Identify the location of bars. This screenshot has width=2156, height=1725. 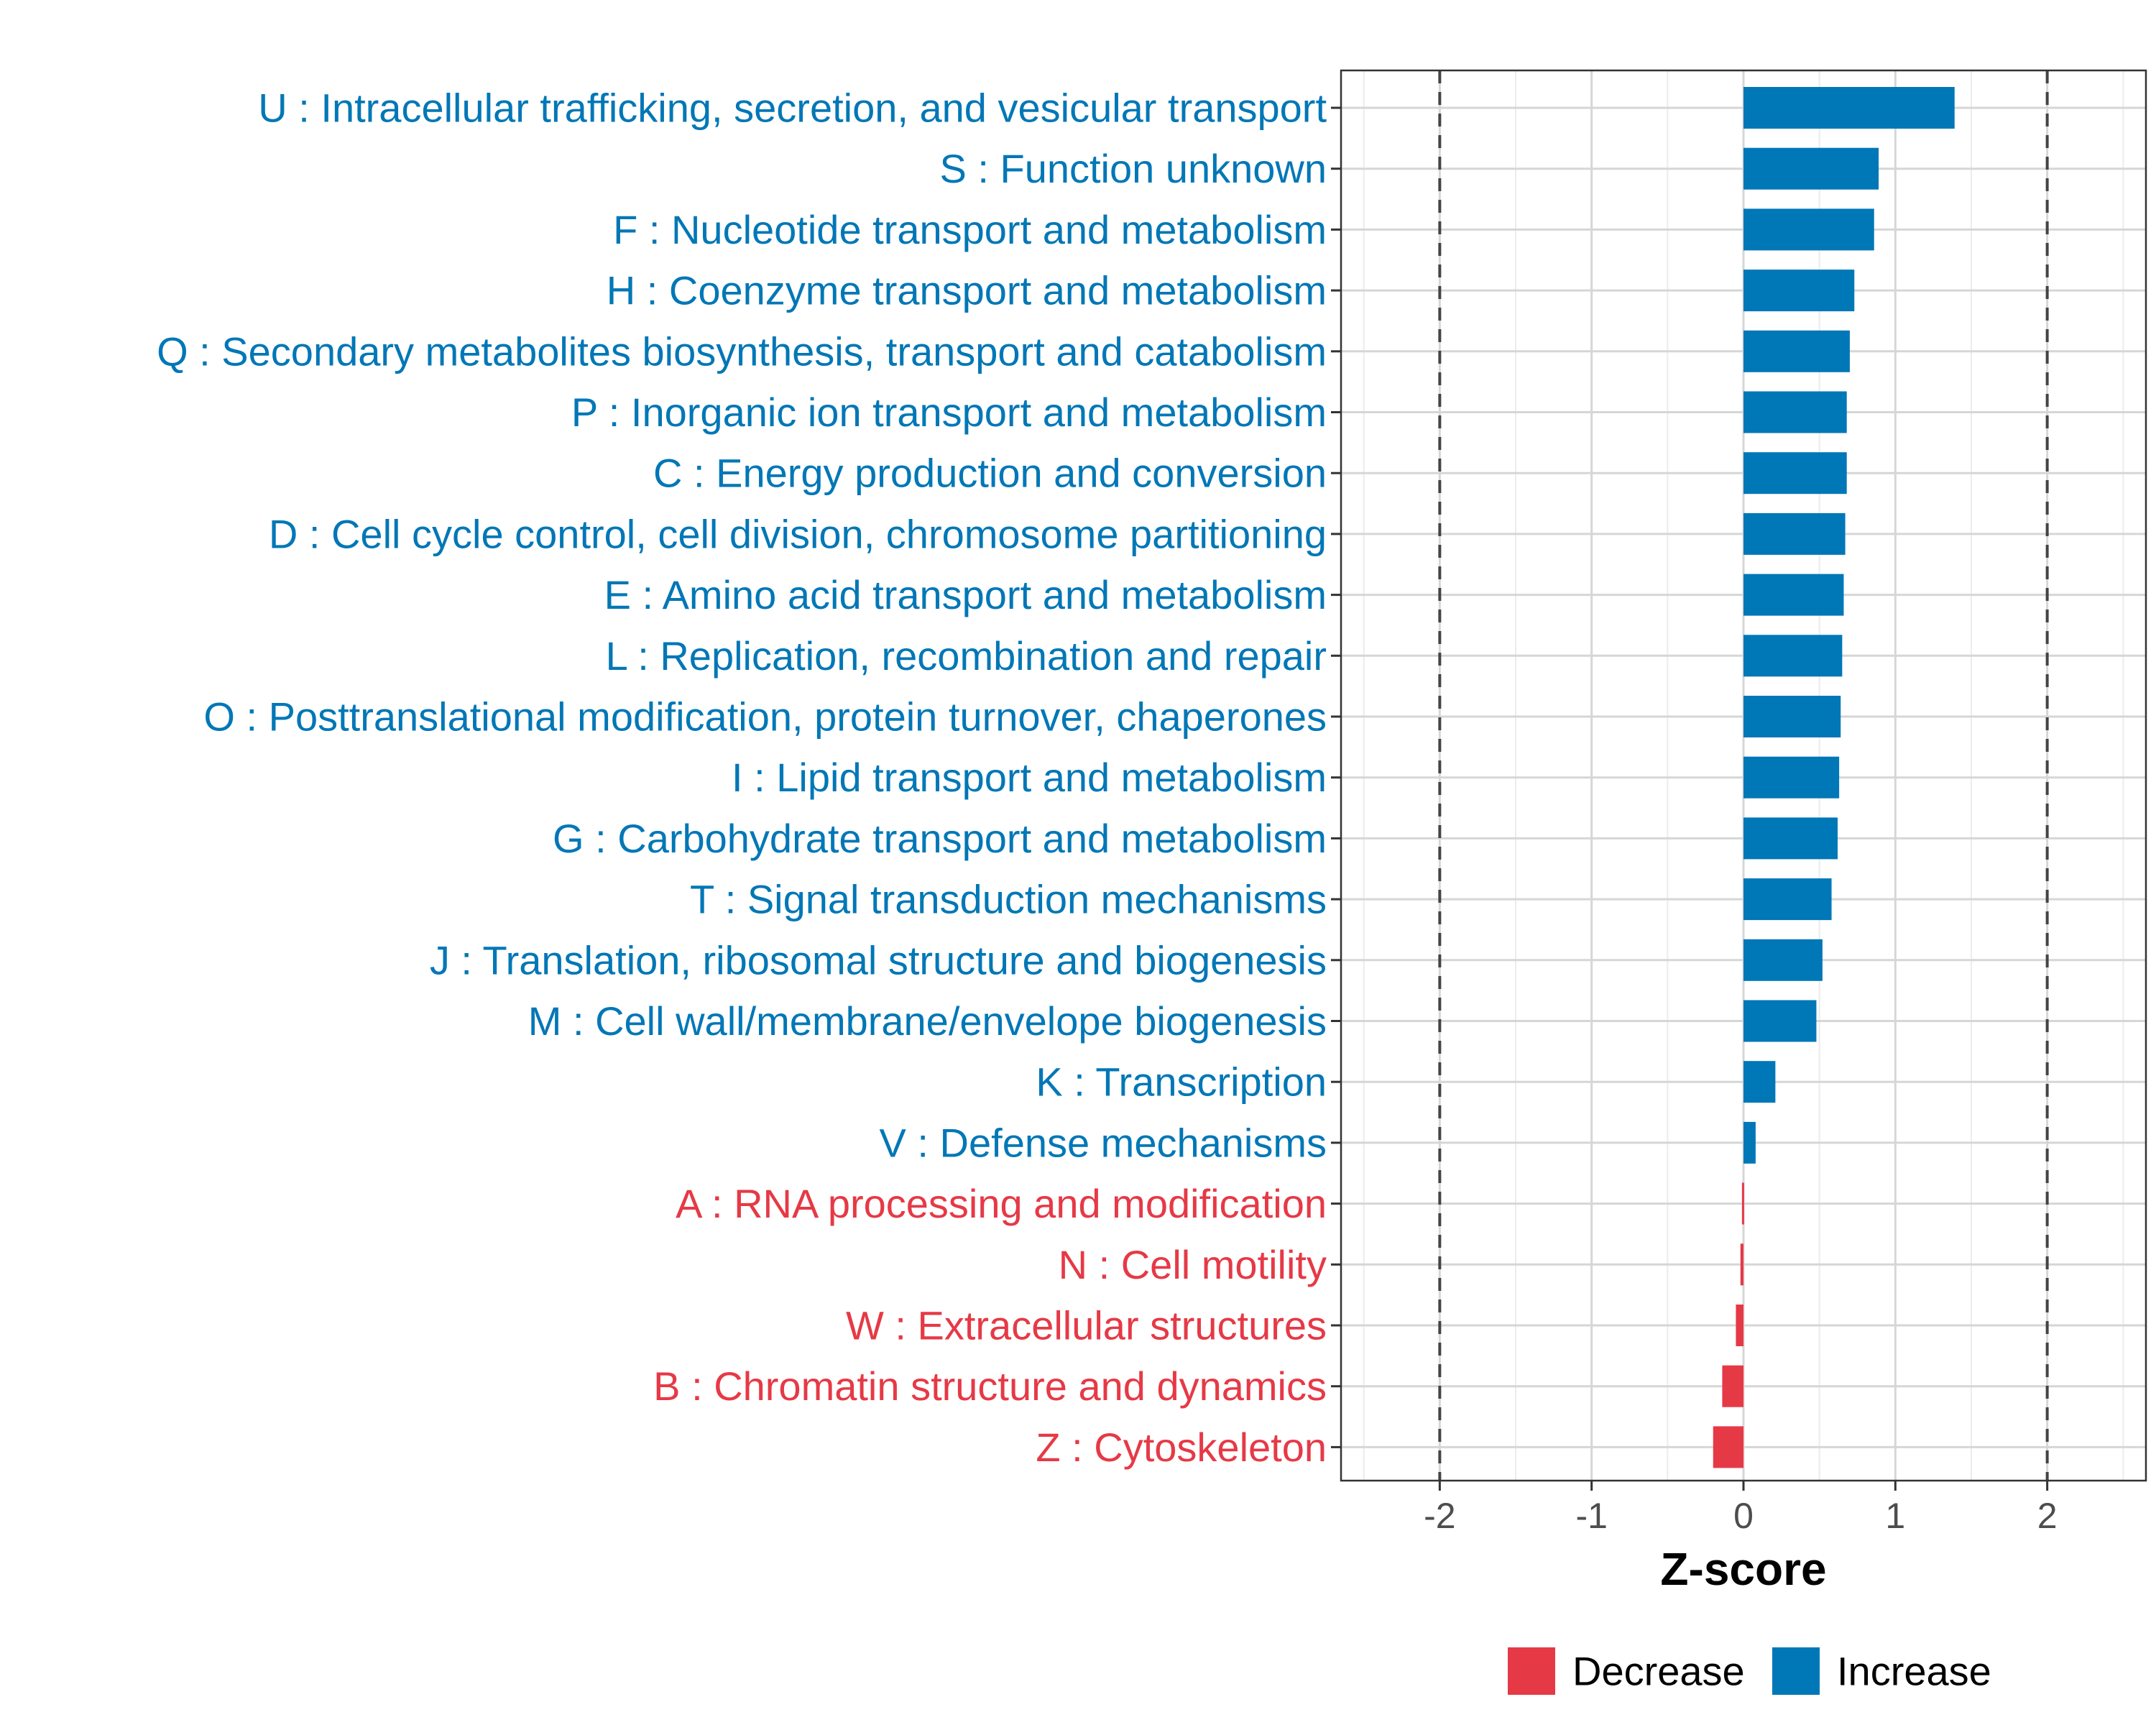
(1834, 777).